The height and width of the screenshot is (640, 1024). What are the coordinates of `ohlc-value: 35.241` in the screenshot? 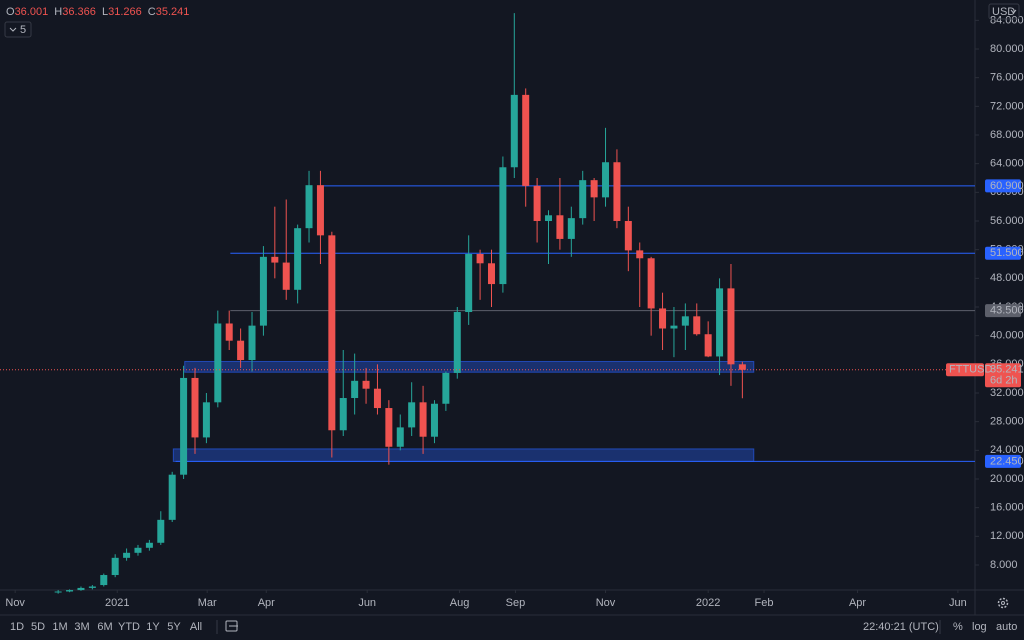 It's located at (173, 12).